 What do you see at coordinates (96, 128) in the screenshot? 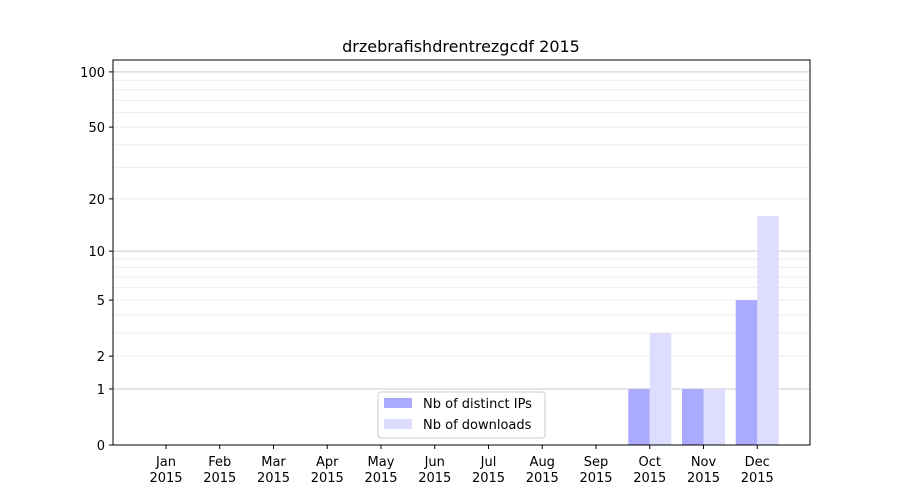
I see `y-tick-label: 50` at bounding box center [96, 128].